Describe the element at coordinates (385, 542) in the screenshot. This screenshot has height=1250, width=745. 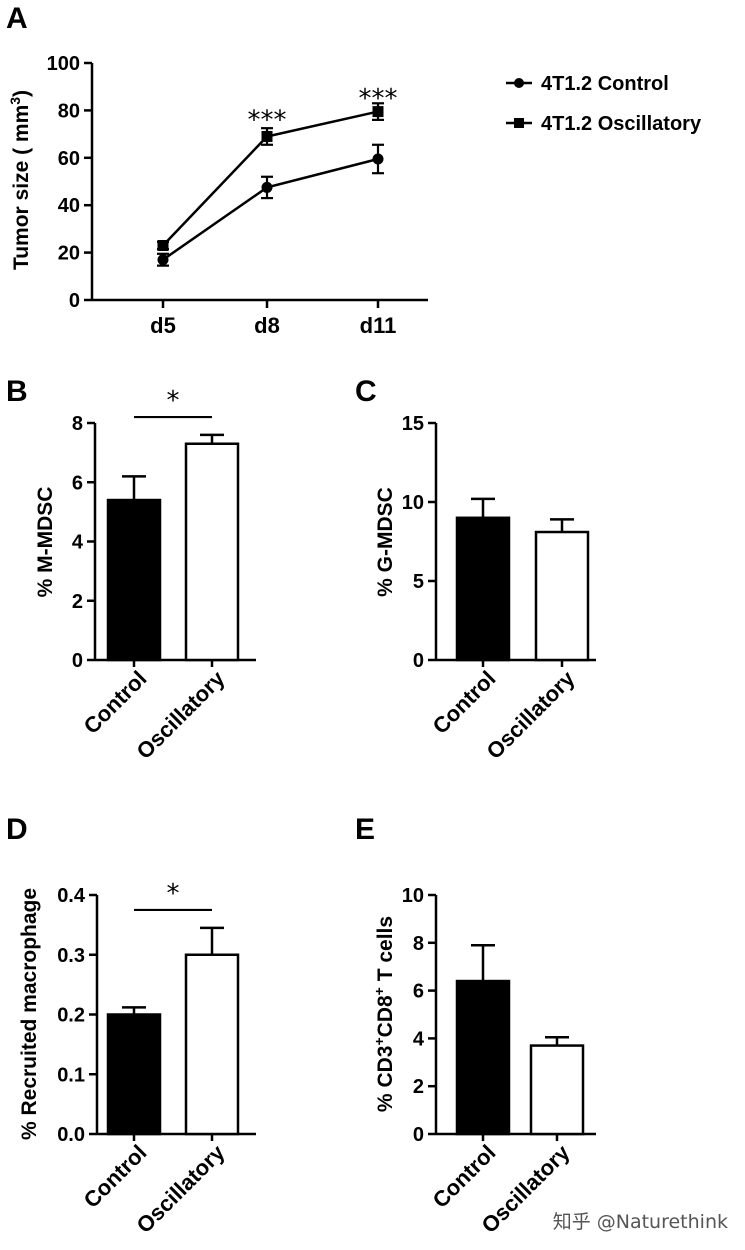
I see `y-axis-title: % G-MDSC` at that location.